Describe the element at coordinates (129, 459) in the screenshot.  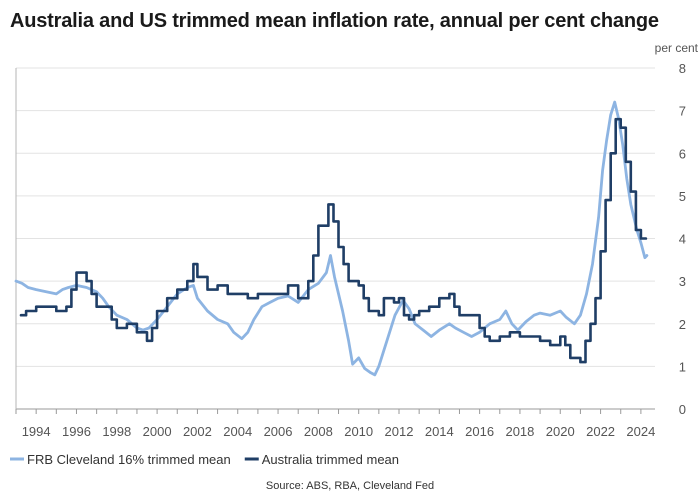
I see `legend-label: FRB Cleveland 16% trimmed mean` at that location.